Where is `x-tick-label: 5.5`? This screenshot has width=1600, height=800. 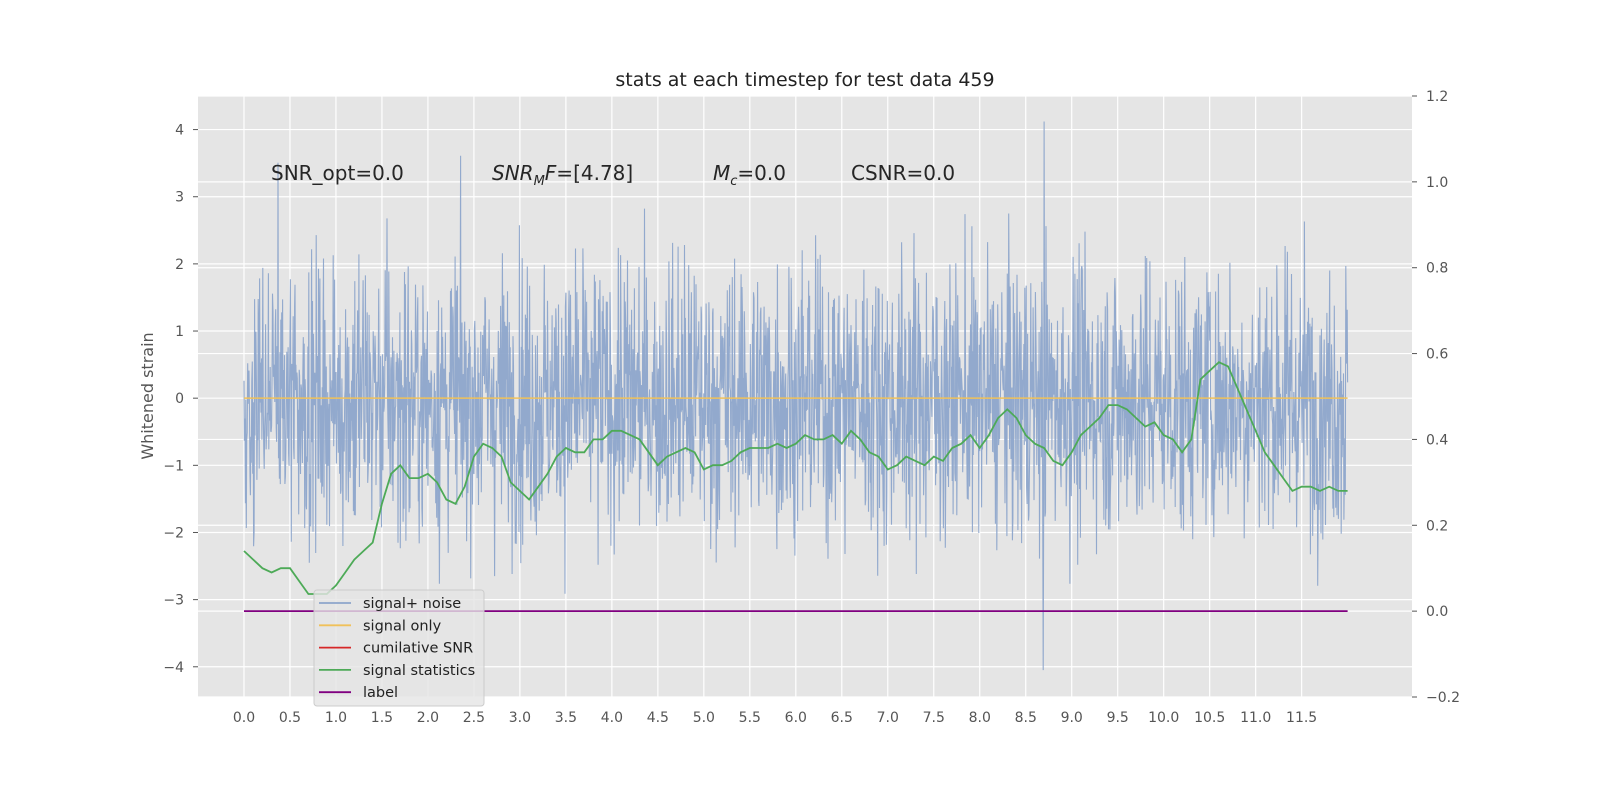
x-tick-label: 5.5 is located at coordinates (750, 718).